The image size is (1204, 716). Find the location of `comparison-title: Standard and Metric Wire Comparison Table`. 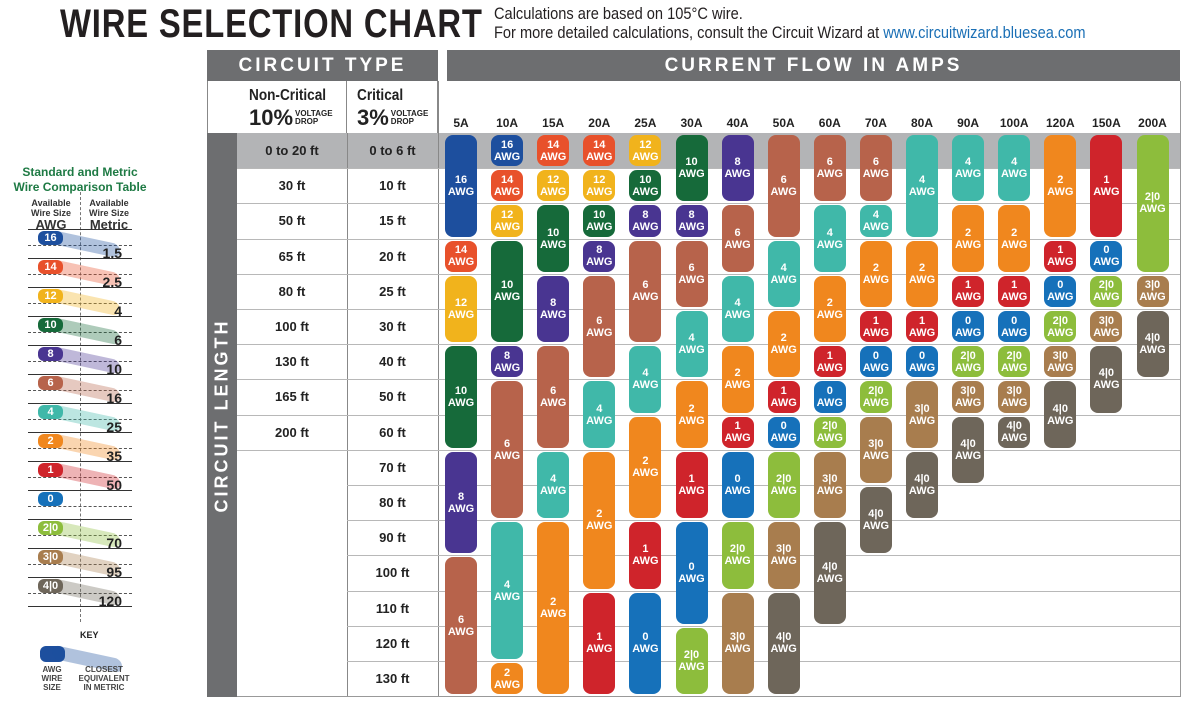

comparison-title: Standard and Metric Wire Comparison Table is located at coordinates (80, 180).